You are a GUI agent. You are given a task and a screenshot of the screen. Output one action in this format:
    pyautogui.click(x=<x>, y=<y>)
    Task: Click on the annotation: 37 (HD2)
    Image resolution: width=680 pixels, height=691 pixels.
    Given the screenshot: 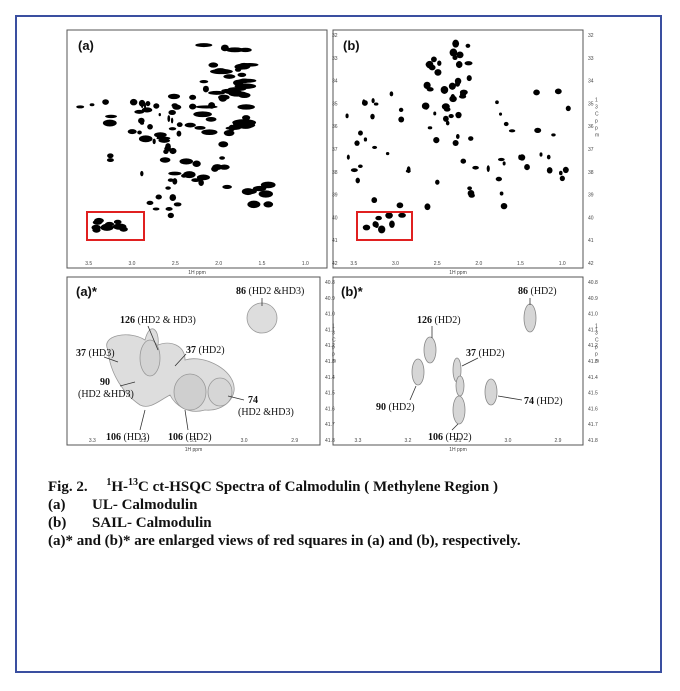 What is the action you would take?
    pyautogui.click(x=205, y=350)
    